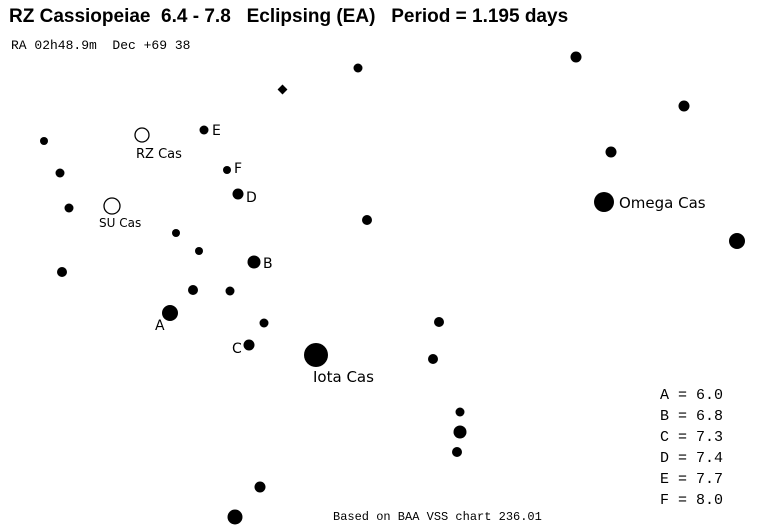 The image size is (766, 527). Describe the element at coordinates (101, 45) in the screenshot. I see `coordinates: RA 02h48.9m Dec +69 38` at that location.